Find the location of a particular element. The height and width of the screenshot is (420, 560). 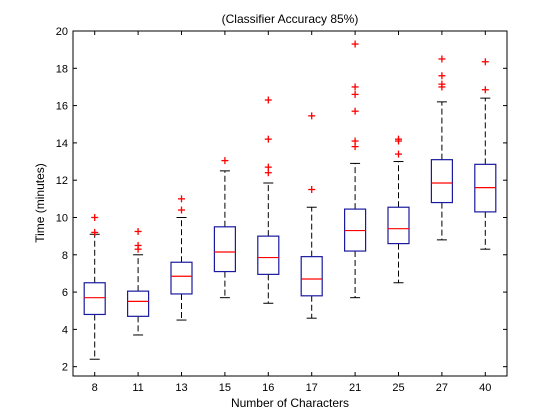

x-tick-label: 16 is located at coordinates (268, 388).